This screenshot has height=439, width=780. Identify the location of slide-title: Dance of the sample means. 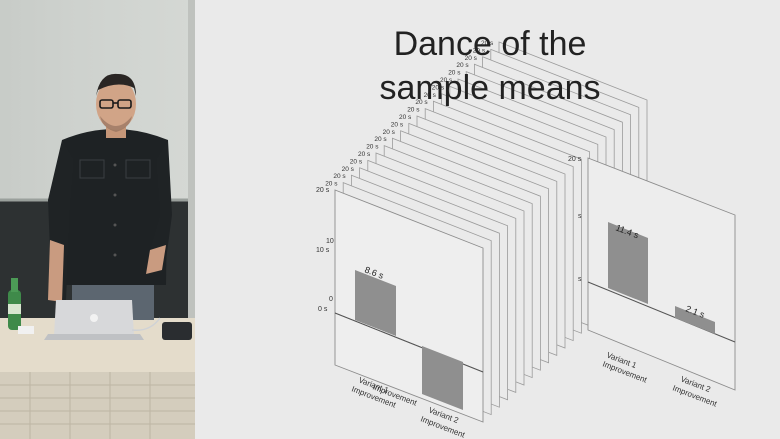
(490, 66).